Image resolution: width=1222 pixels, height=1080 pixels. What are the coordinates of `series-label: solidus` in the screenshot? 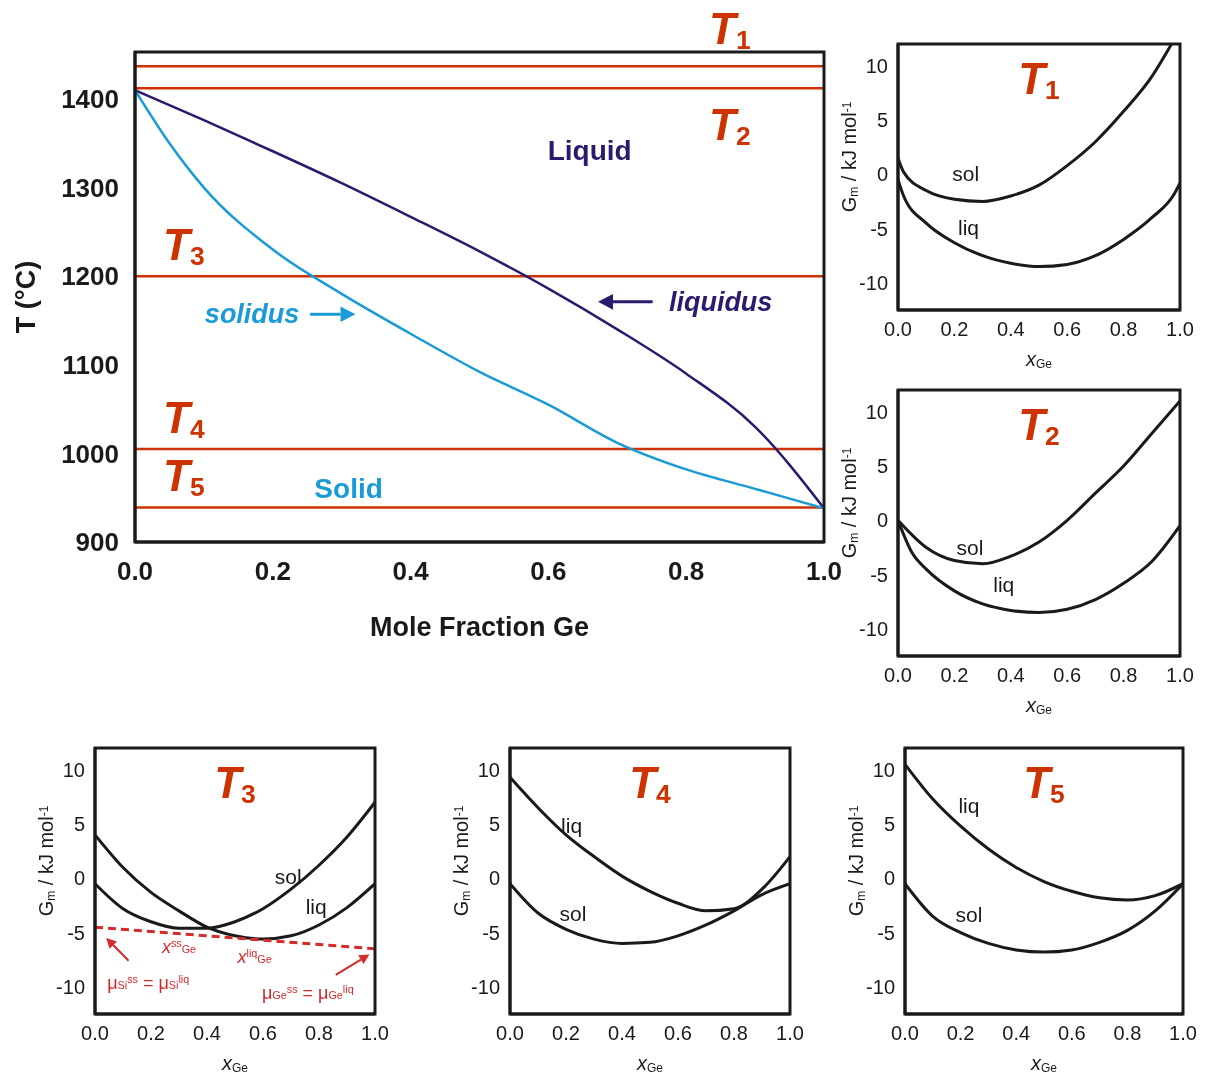 It's located at (252, 314).